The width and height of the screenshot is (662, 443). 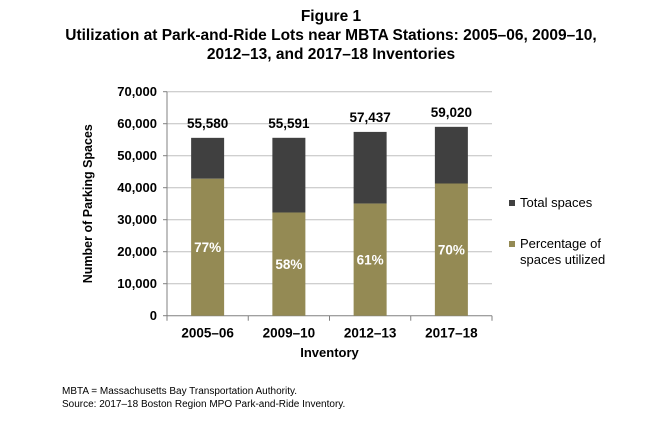 I want to click on y-tick-label: 20,000, so click(x=137, y=251).